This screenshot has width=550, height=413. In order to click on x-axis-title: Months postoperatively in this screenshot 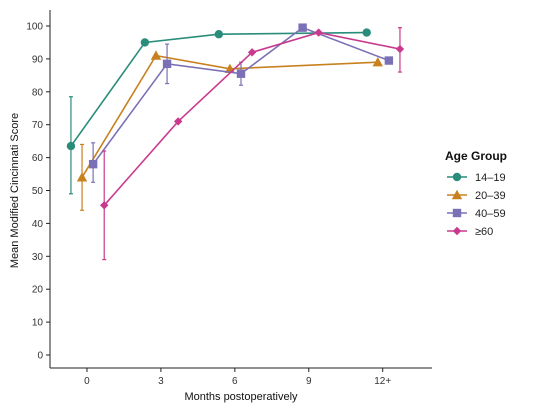, I will do `click(241, 397)`.